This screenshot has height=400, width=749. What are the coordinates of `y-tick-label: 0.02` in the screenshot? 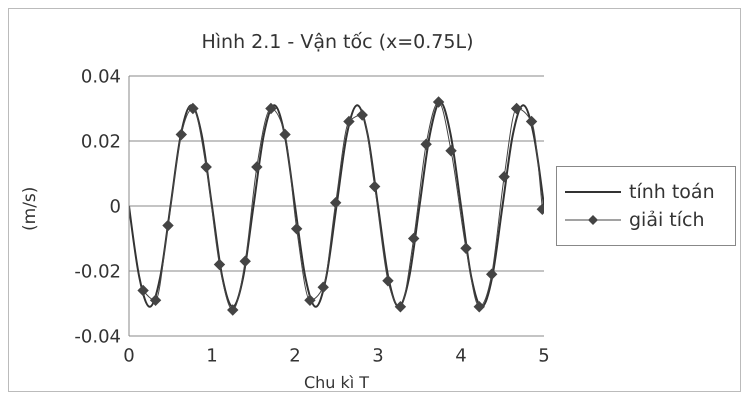 It's located at (100, 141).